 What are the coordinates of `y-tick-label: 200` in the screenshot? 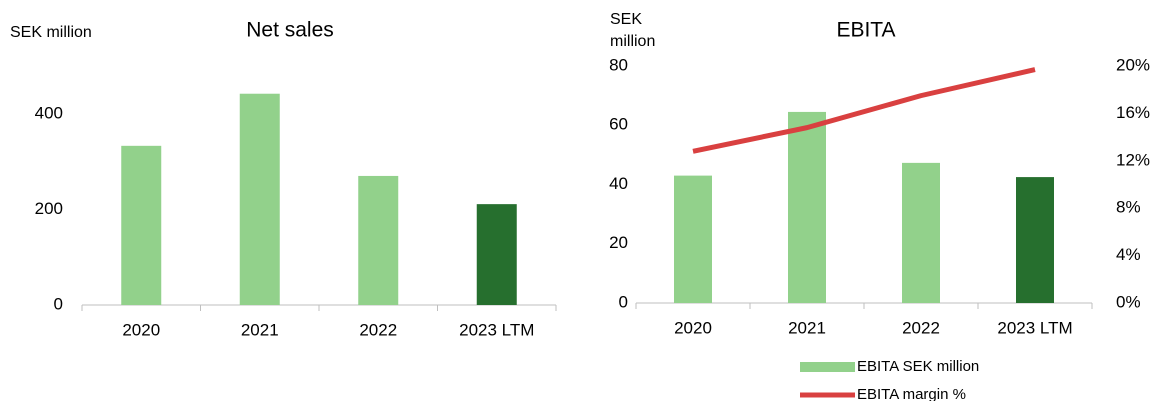 It's located at (49, 208).